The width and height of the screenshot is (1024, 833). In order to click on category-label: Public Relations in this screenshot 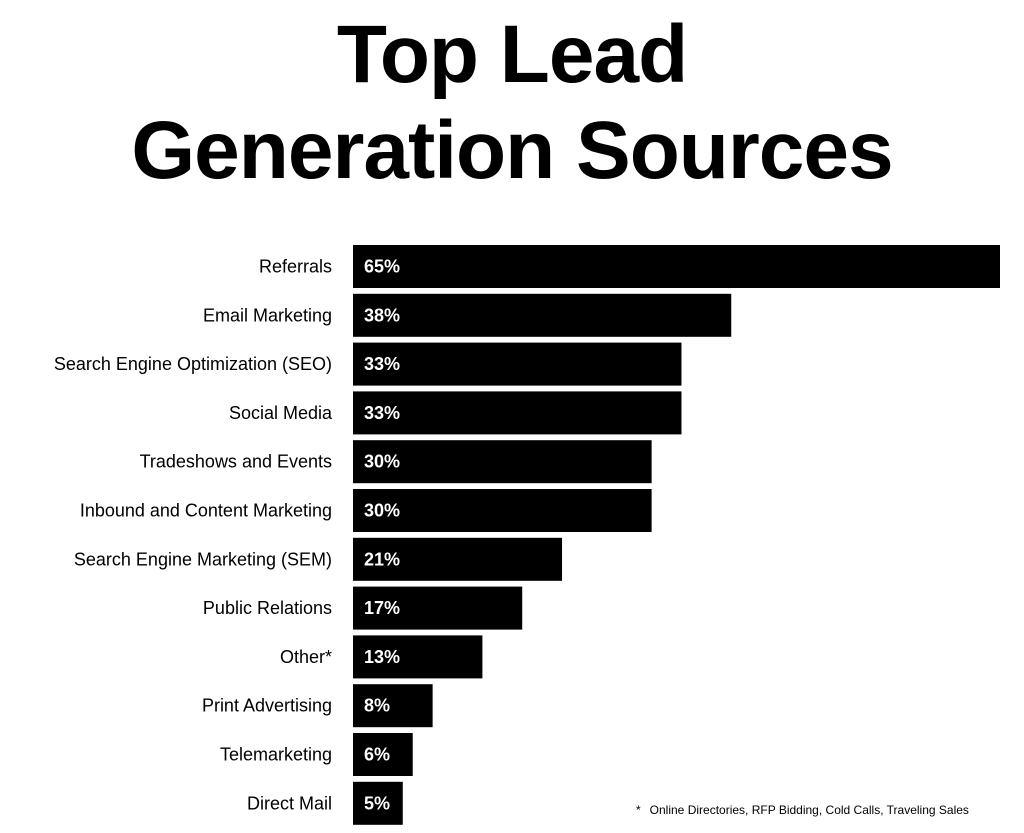, I will do `click(267, 608)`.